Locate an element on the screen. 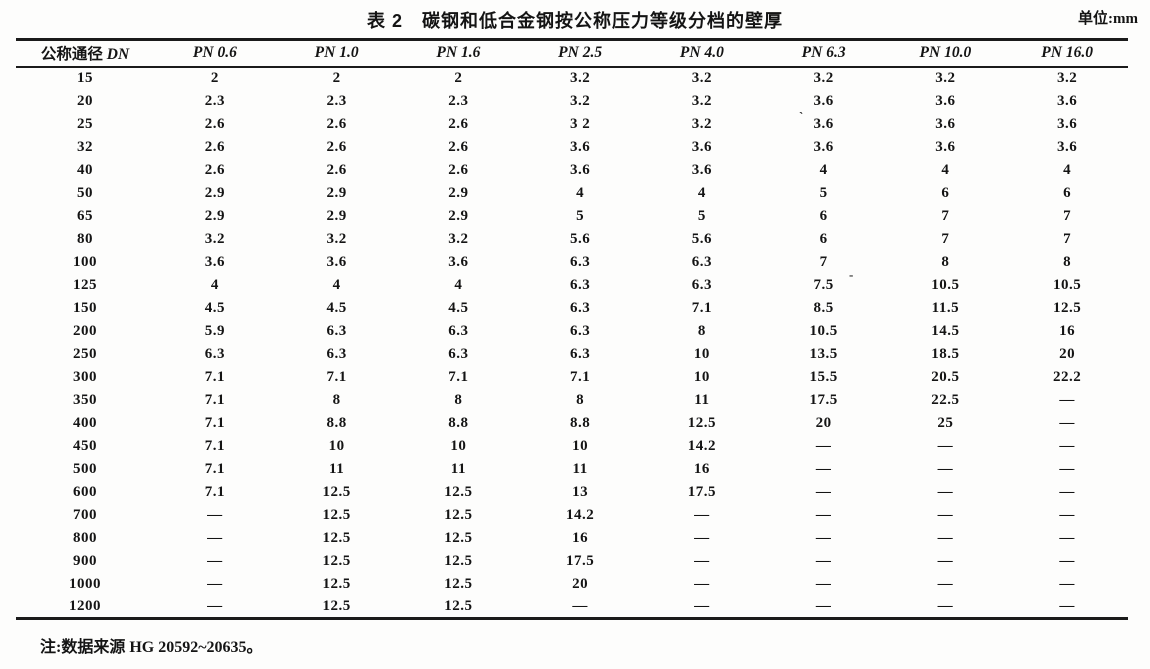 Image resolution: width=1150 pixels, height=669 pixels. value-cell: 14.5 is located at coordinates (945, 330).